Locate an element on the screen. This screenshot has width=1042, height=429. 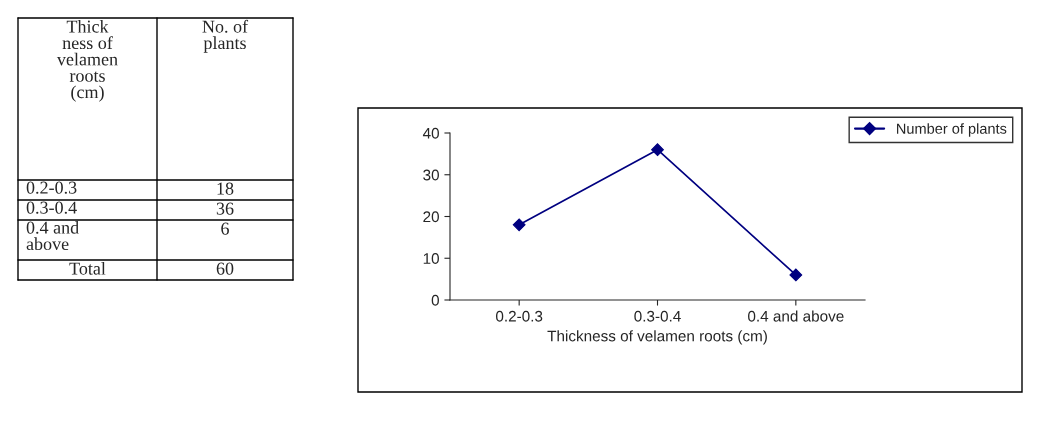
y-tick-label: 0 is located at coordinates (435, 300).